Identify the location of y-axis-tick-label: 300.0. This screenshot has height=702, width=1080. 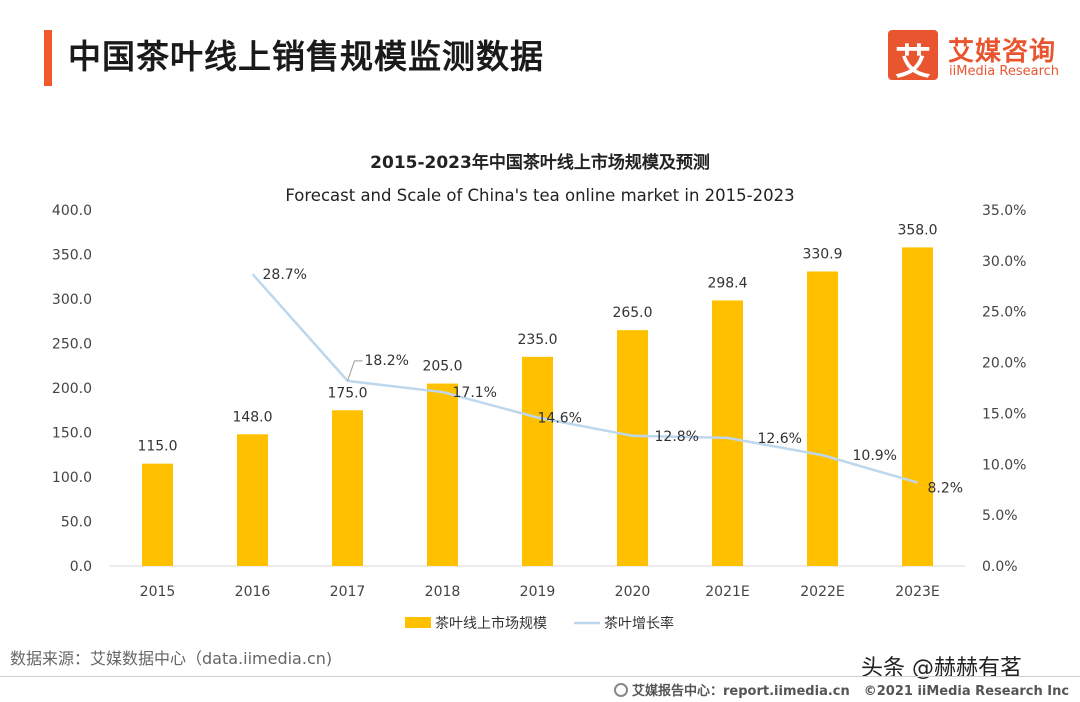
(72, 300).